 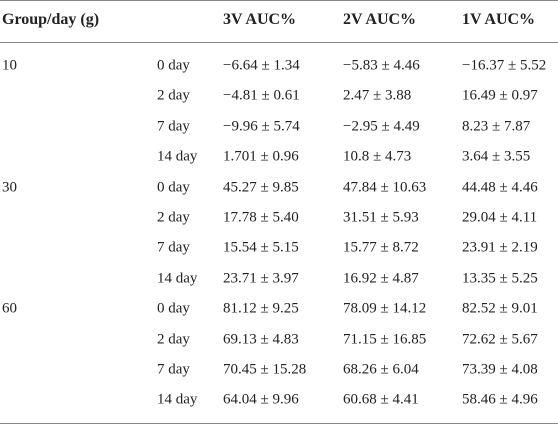 What do you see at coordinates (500, 247) in the screenshot?
I see `value-cell: 23.91 ± 2.19` at bounding box center [500, 247].